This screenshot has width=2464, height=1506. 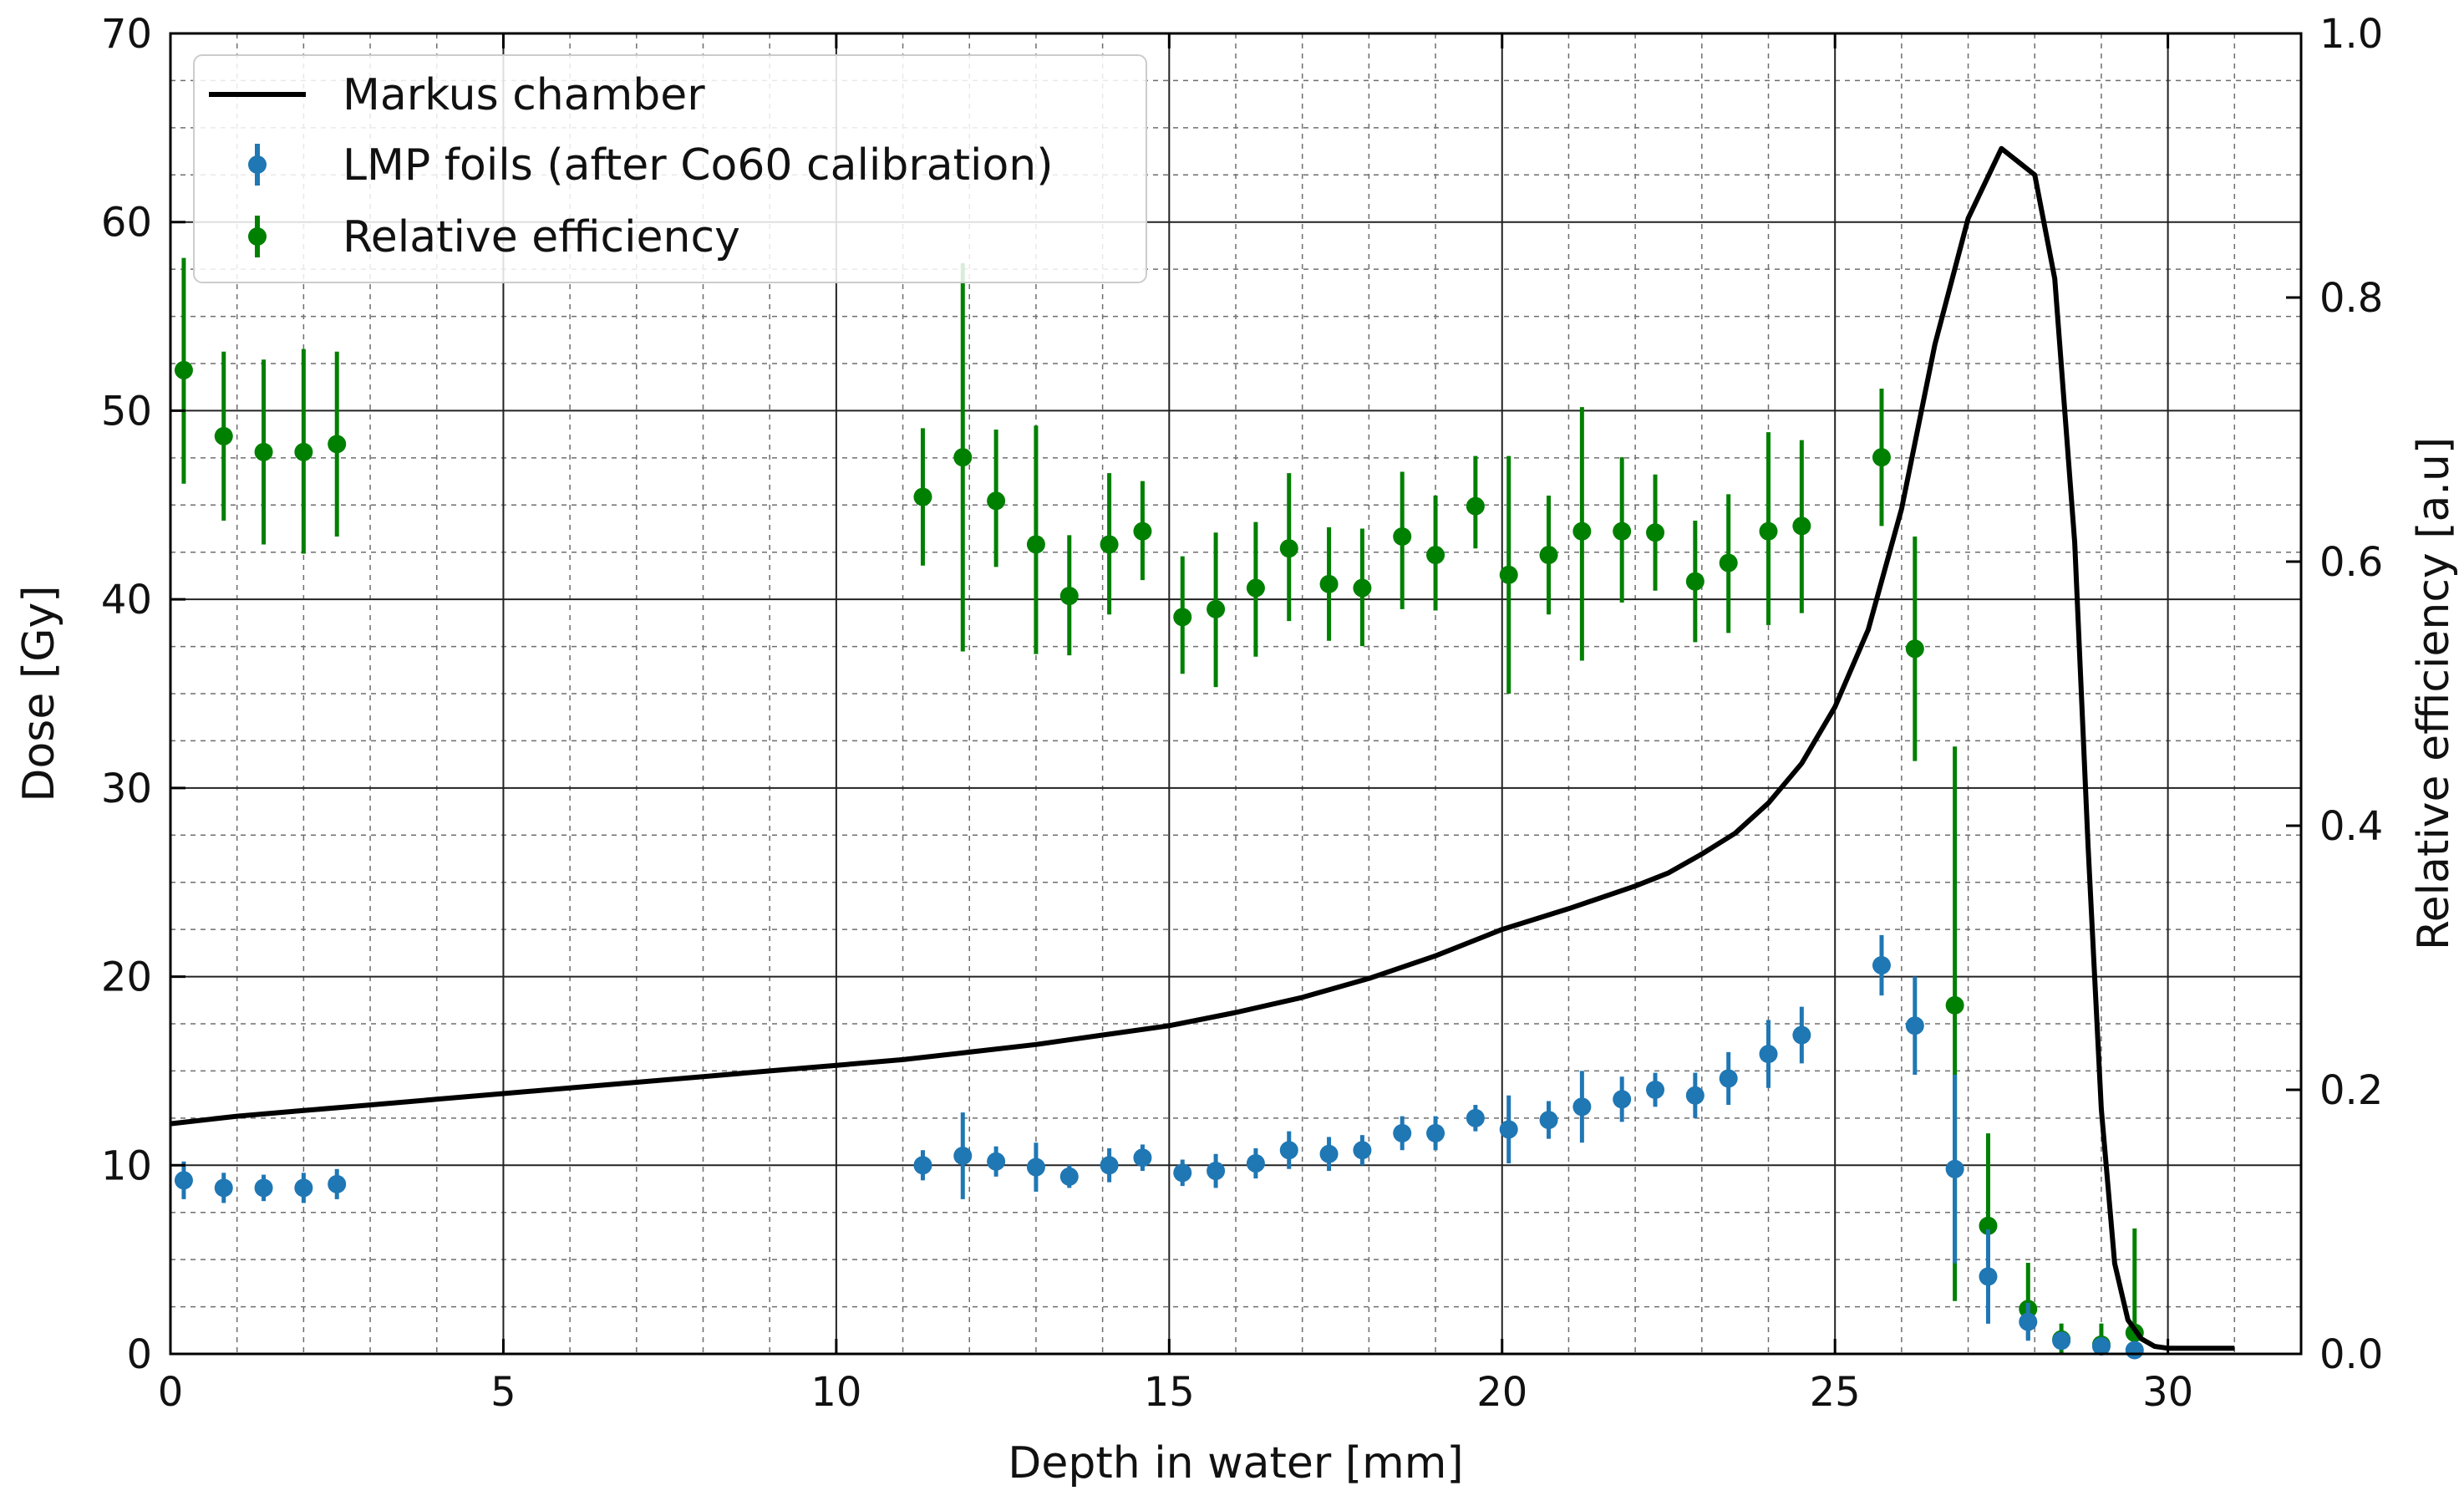 What do you see at coordinates (126, 694) in the screenshot?
I see `y-tick-labels: 0 10 20 30 40 50 60 70` at bounding box center [126, 694].